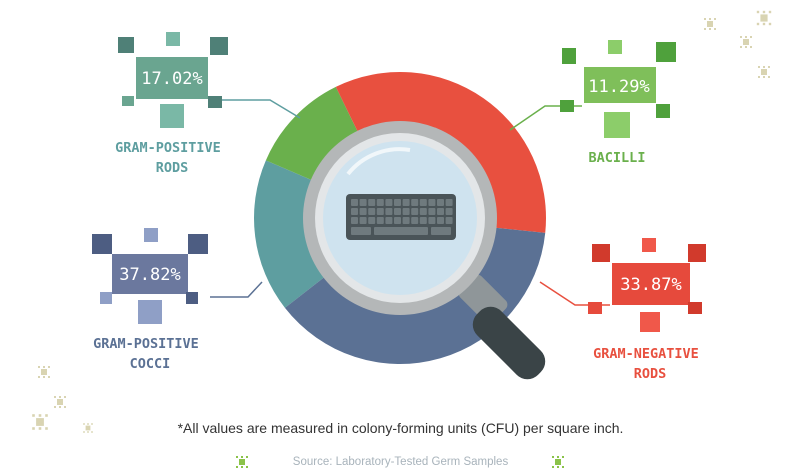 The width and height of the screenshot is (801, 476). What do you see at coordinates (400, 462) in the screenshot?
I see `source-credit: Source: Laboratory-Tested Germ Samples` at bounding box center [400, 462].